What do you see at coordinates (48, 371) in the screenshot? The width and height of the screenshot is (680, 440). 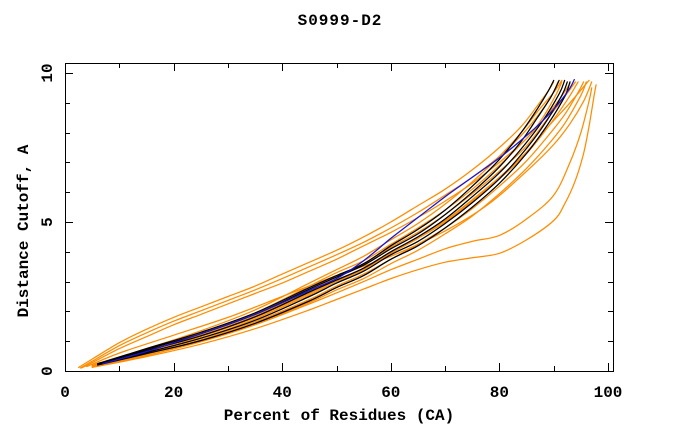 I see `y-tick-label: 0` at bounding box center [48, 371].